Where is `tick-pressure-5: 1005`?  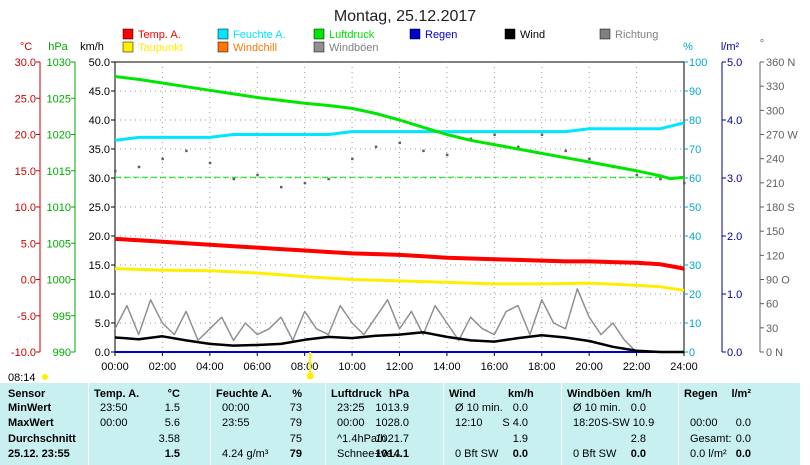
tick-pressure-5: 1005 is located at coordinates (59, 244).